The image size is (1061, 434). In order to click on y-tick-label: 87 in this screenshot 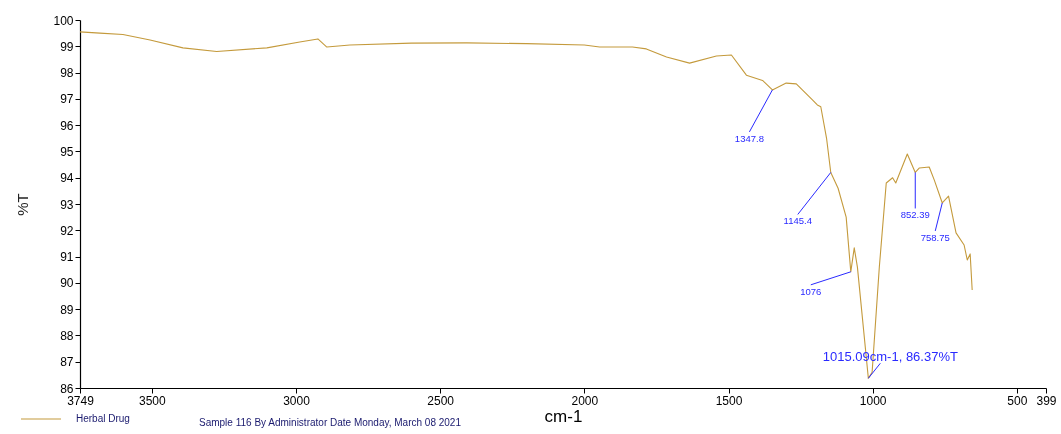, I will do `click(67, 362)`.